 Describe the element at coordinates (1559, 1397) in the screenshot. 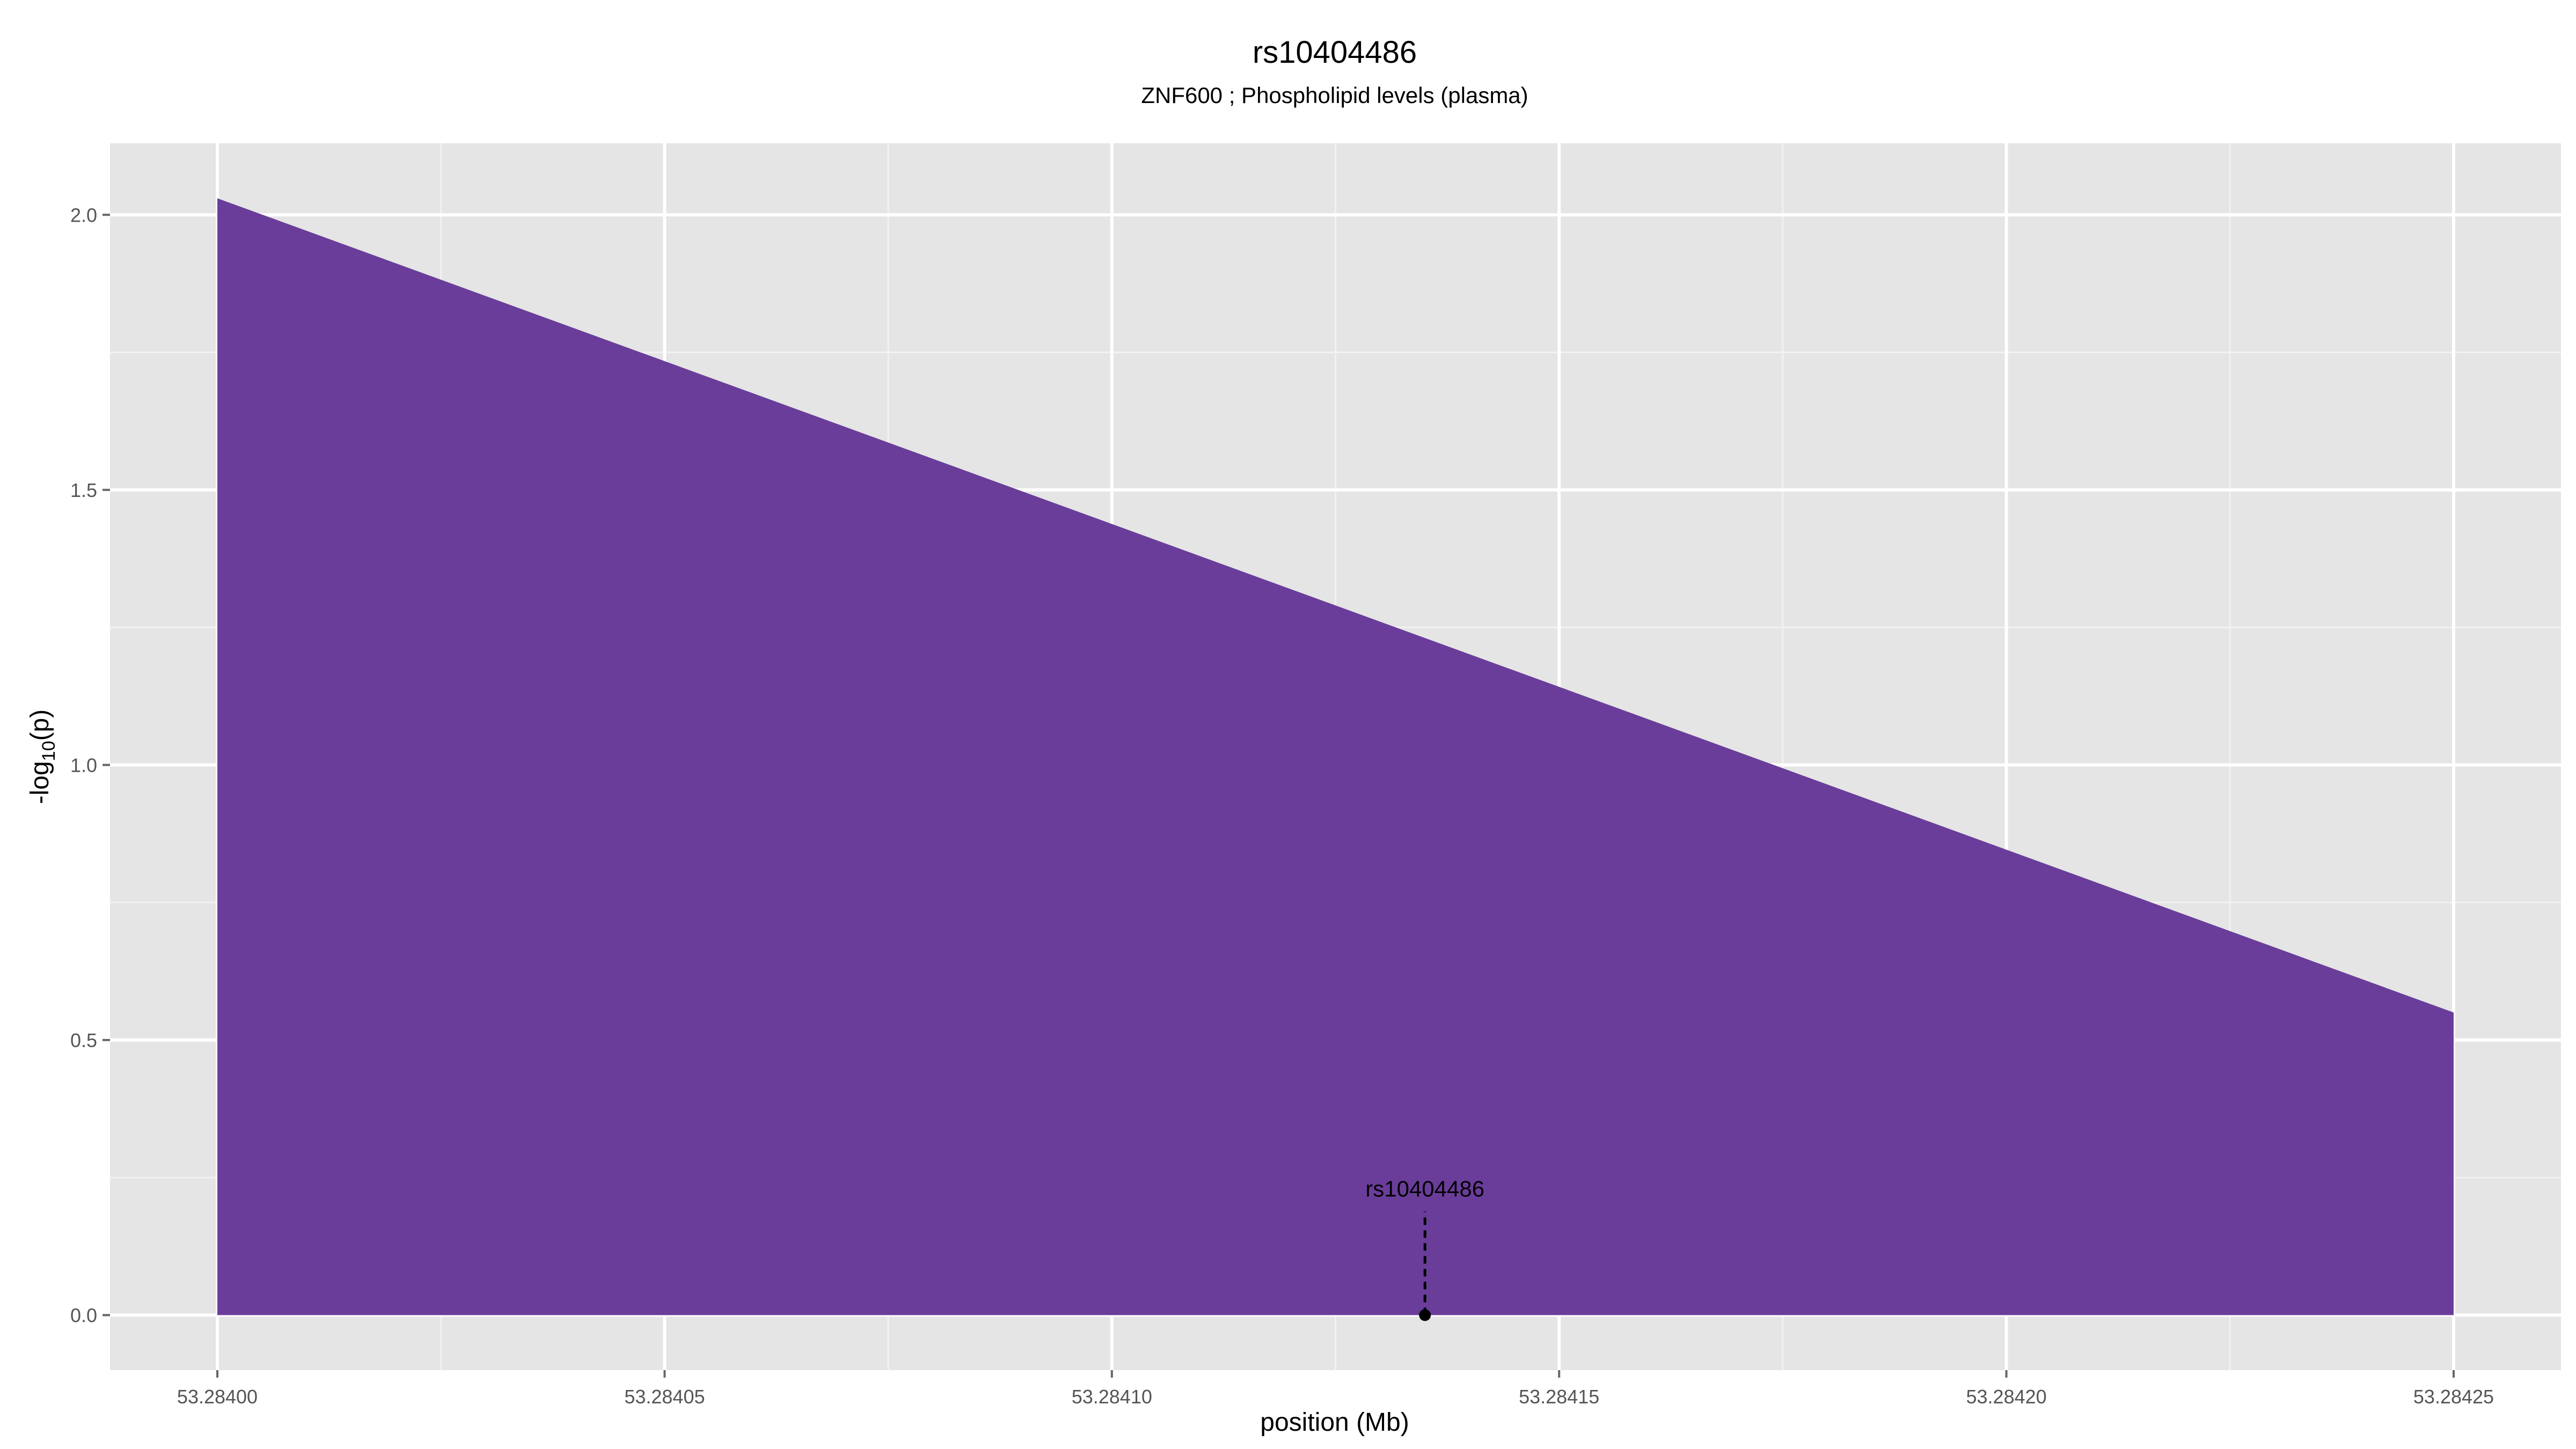

I see `x-tick-label: 53.28415` at that location.